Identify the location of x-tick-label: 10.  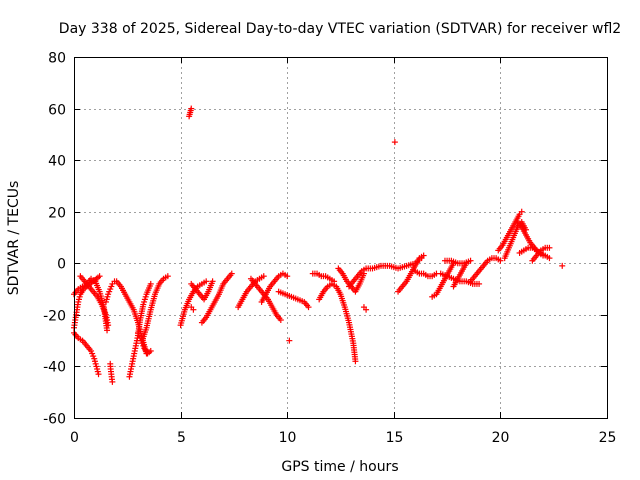
(288, 438).